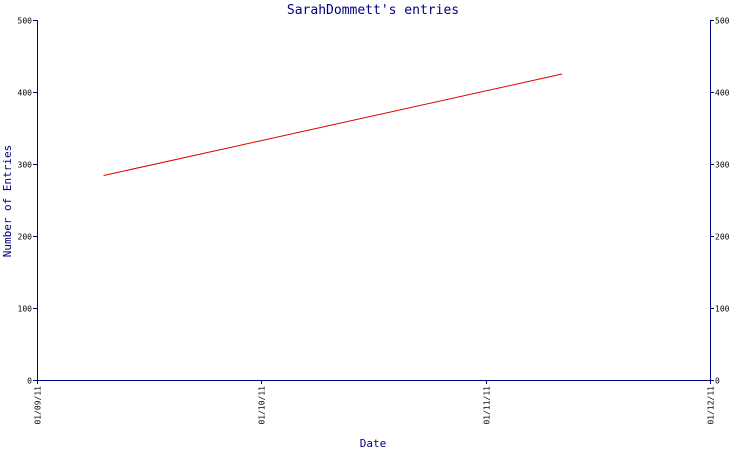  Describe the element at coordinates (262, 405) in the screenshot. I see `x-tick-label: 01/10/11` at that location.